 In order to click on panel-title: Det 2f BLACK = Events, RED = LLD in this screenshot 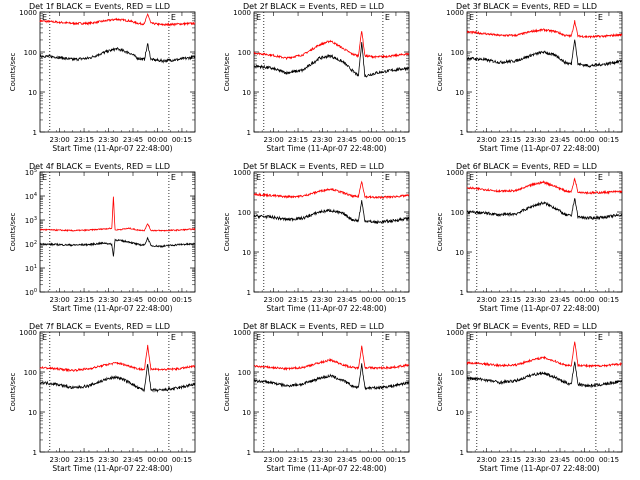, I will do `click(313, 6)`.